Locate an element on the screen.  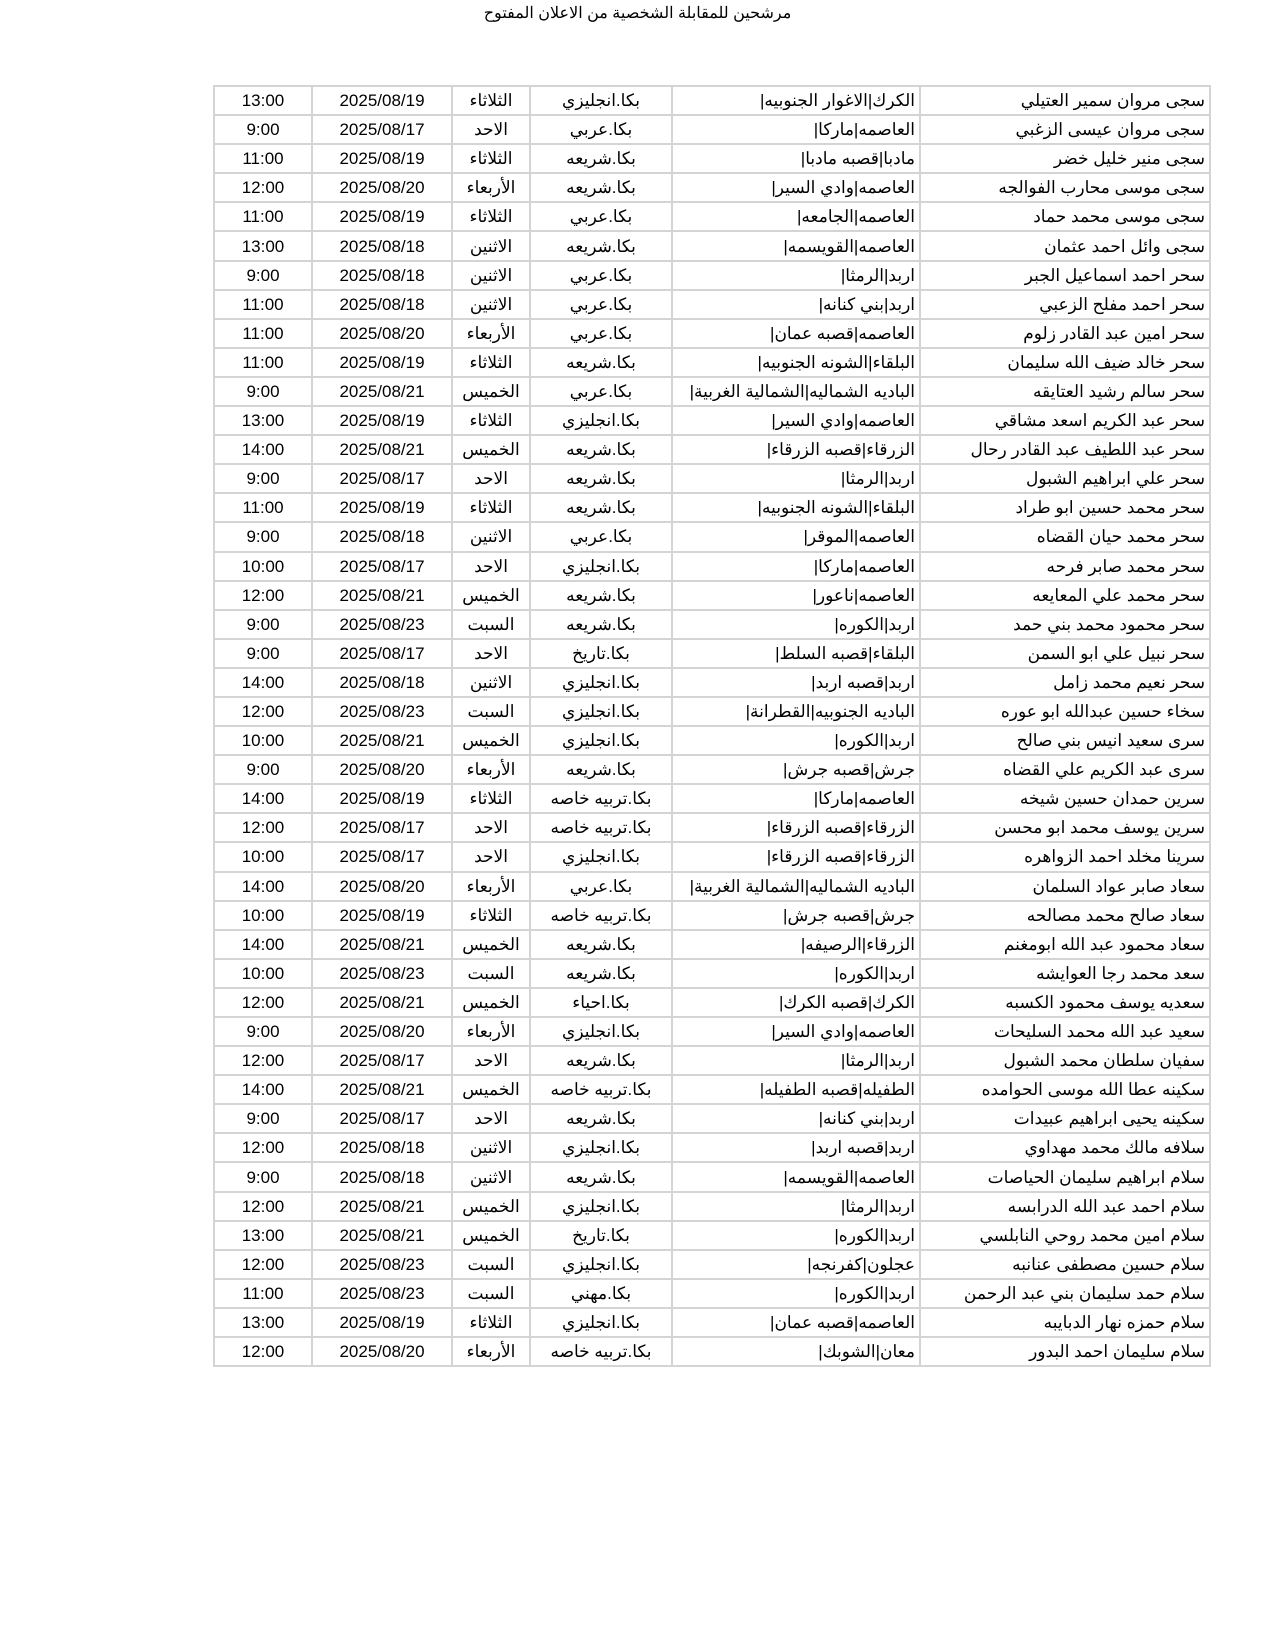
interview-time-cell: 12:00 is located at coordinates (263, 595).